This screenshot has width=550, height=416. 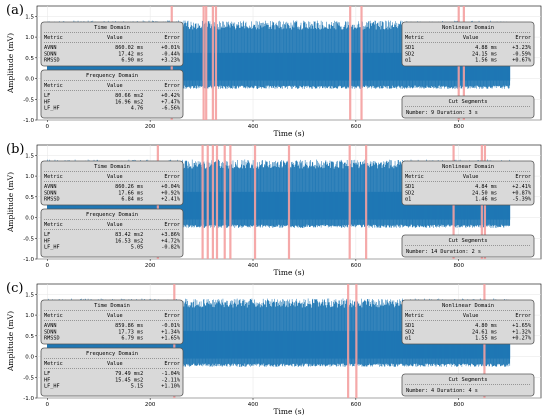 I want to click on x-tick-label: 800, so click(x=458, y=405).